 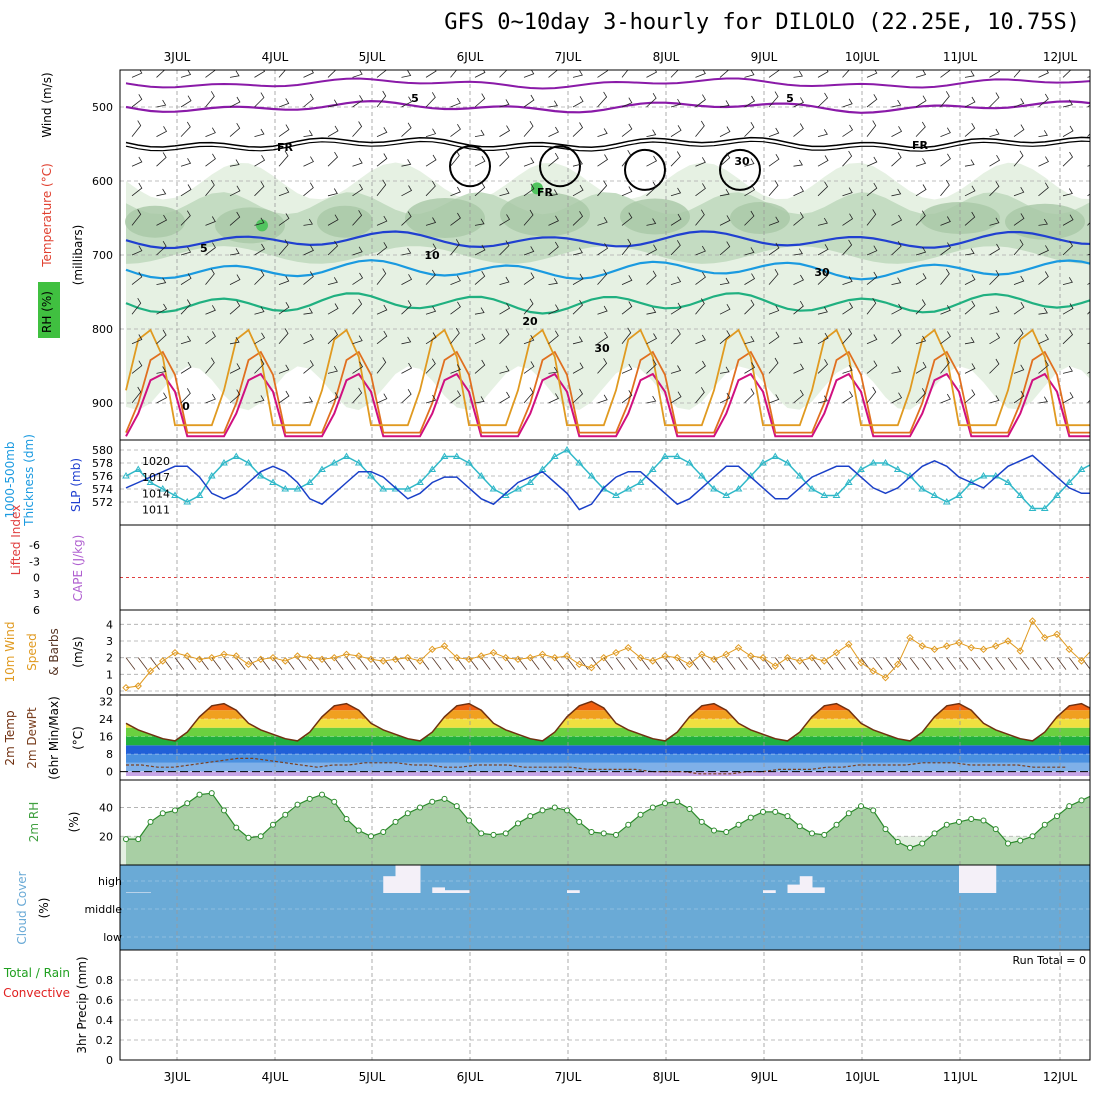 What do you see at coordinates (822, 272) in the screenshot?
I see `contour-label: 30` at bounding box center [822, 272].